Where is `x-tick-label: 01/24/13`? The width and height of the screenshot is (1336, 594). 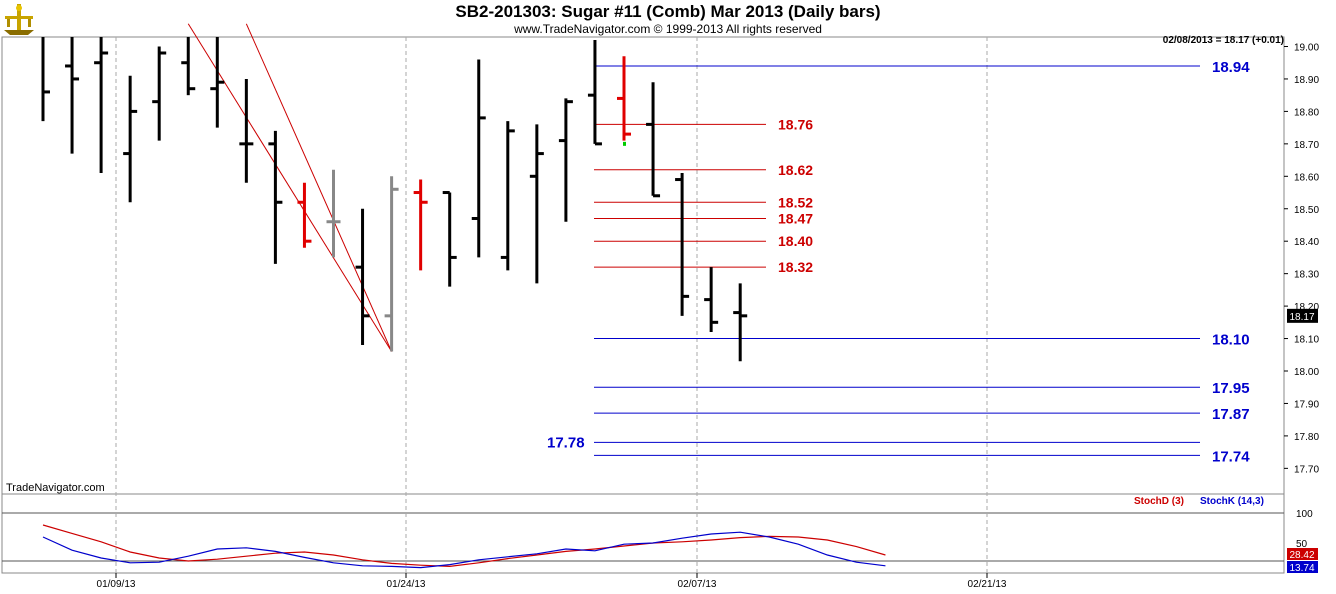
x-tick-label: 01/24/13 is located at coordinates (406, 584).